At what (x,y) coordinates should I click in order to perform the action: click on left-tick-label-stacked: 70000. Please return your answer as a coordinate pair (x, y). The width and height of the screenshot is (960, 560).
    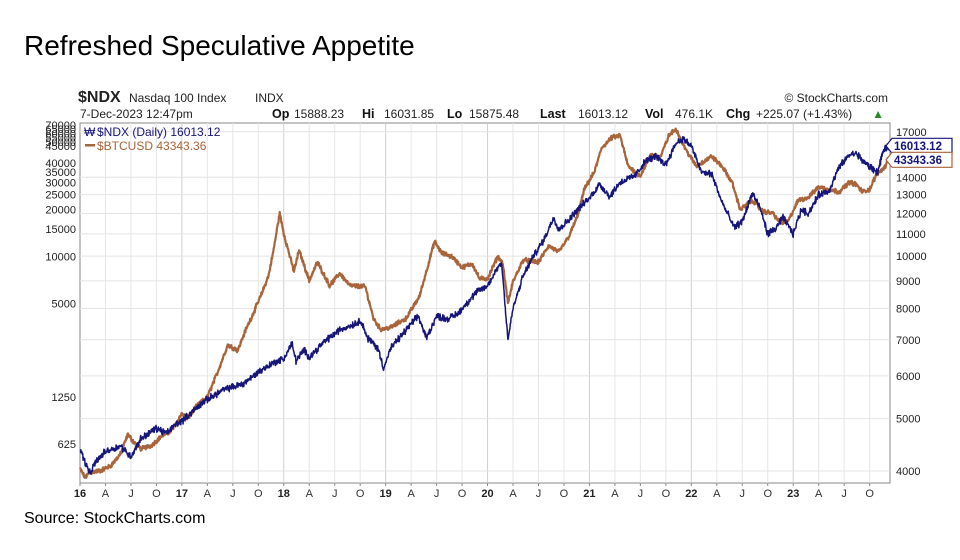
    Looking at the image, I should click on (60, 126).